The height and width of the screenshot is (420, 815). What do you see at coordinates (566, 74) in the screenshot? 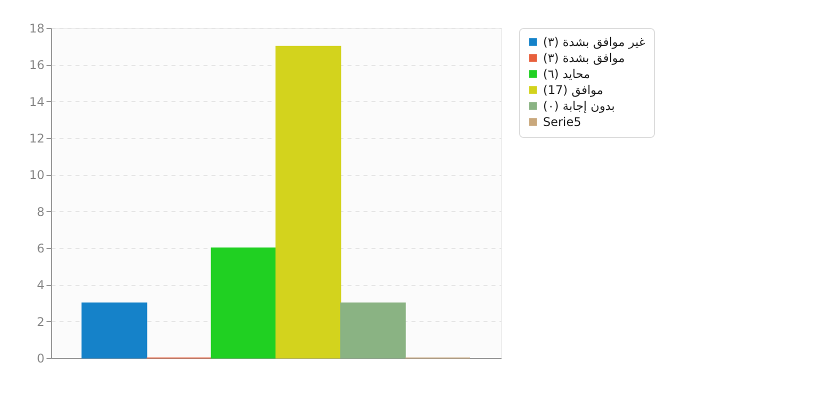
I see `legend-label: محايد (٦)` at bounding box center [566, 74].